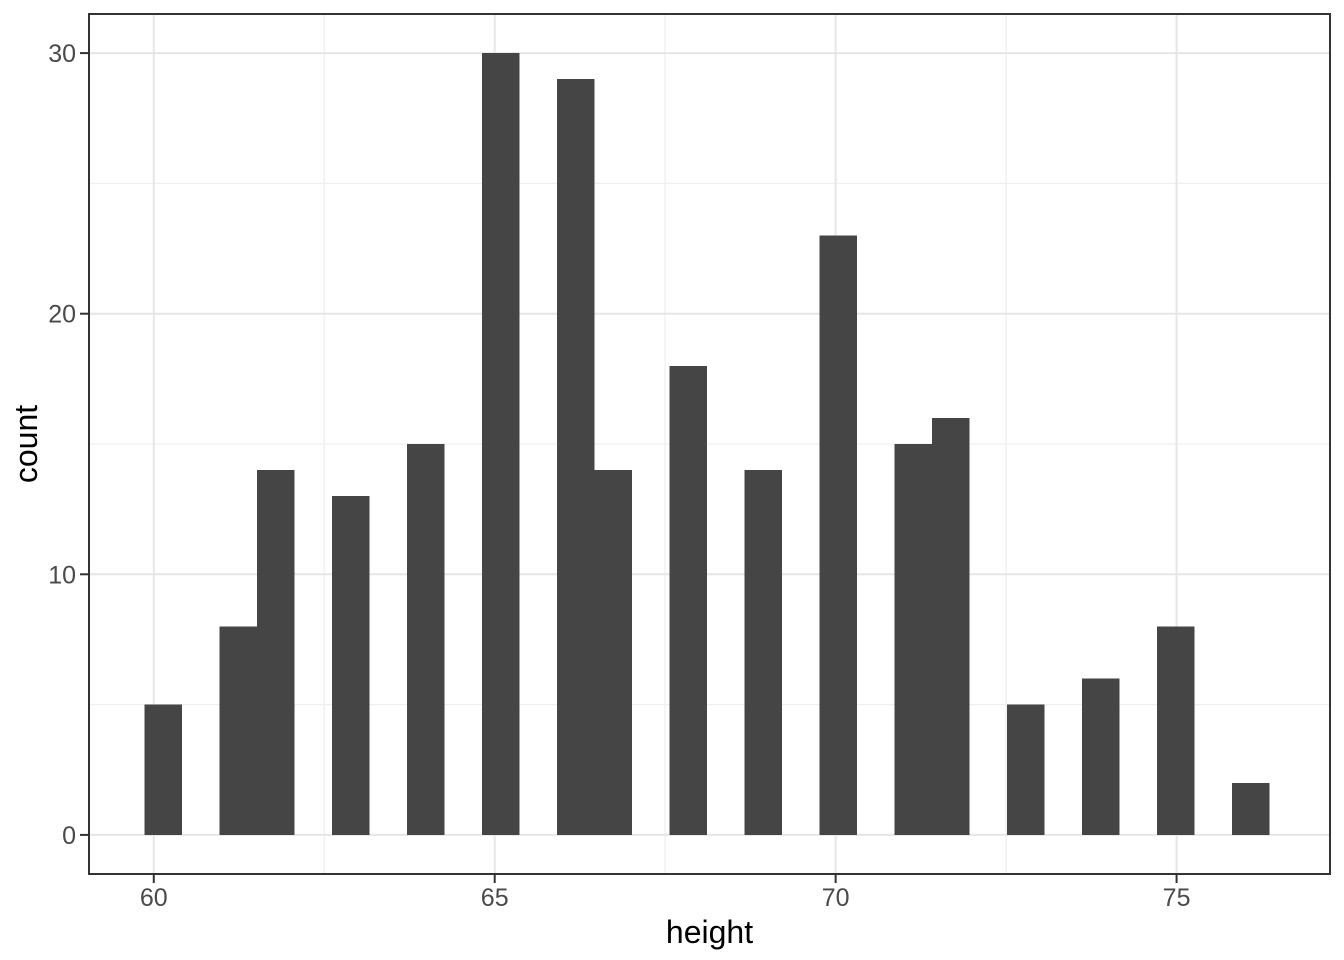 The image size is (1344, 960). I want to click on y-tick-label: 20, so click(62, 315).